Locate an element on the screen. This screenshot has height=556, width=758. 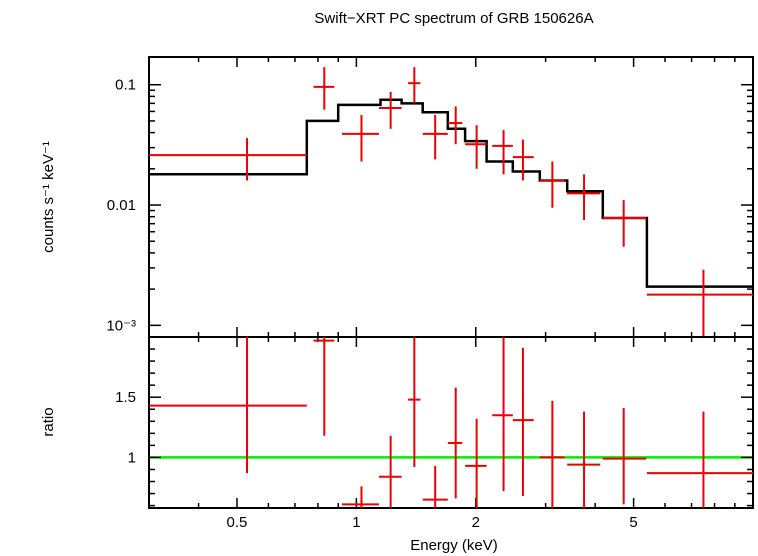
y-tick-label: 0.1 is located at coordinates (125, 85).